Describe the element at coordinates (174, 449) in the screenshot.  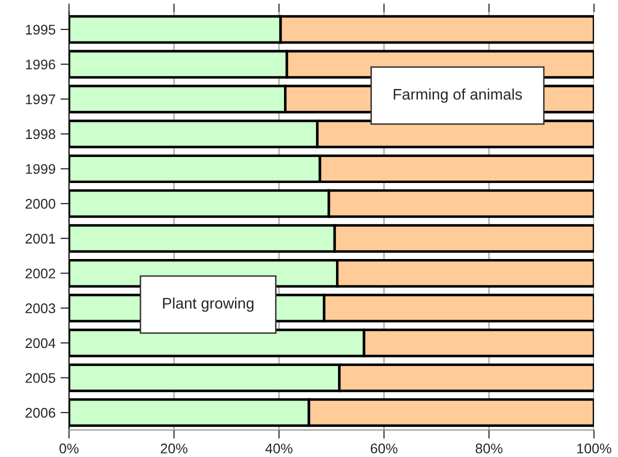
I see `x-tick-label: 20%` at that location.